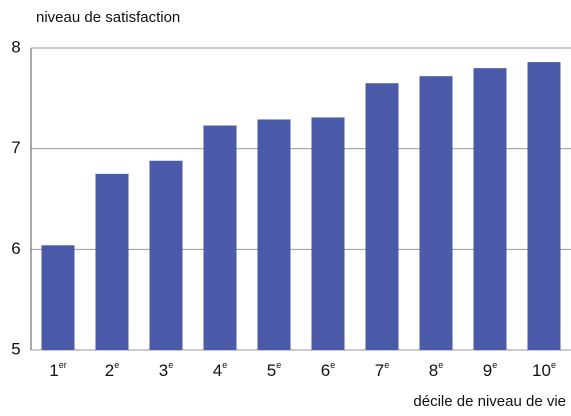 The width and height of the screenshot is (571, 416). Describe the element at coordinates (220, 370) in the screenshot. I see `x-tick-label: 4e` at that location.